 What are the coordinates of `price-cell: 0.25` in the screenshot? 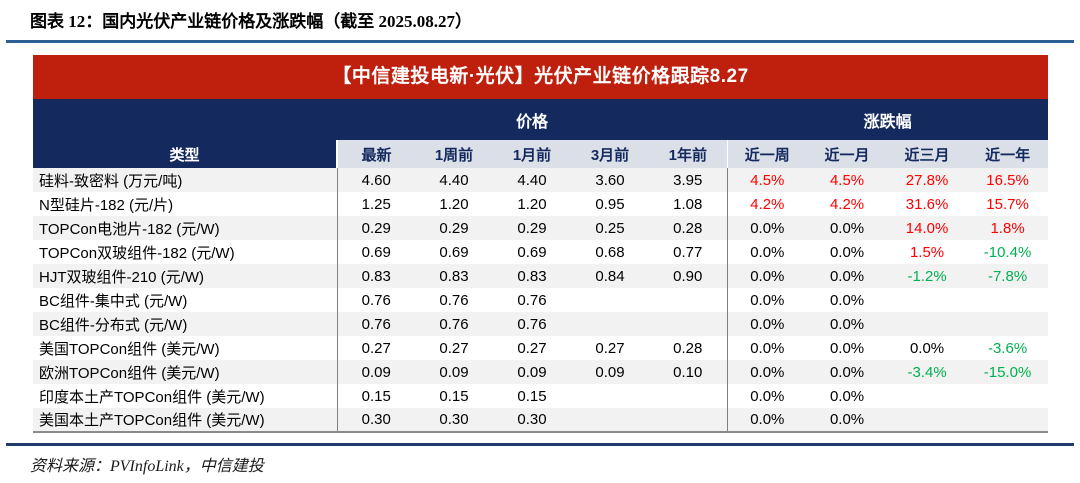 It's located at (610, 228).